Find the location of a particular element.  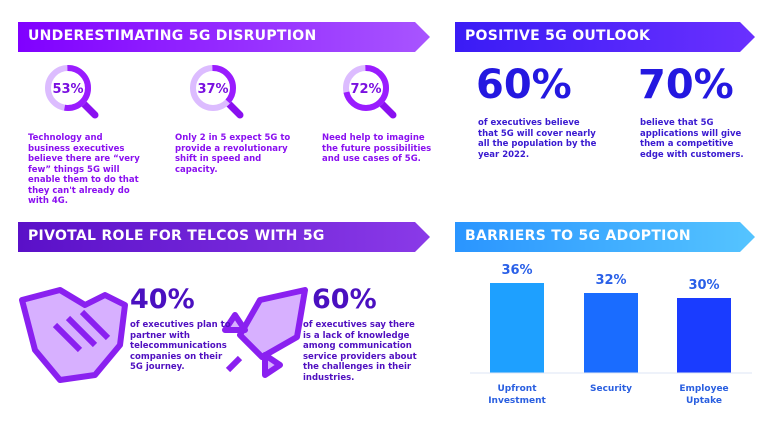

category-label: Employee Uptake is located at coordinates (704, 395).